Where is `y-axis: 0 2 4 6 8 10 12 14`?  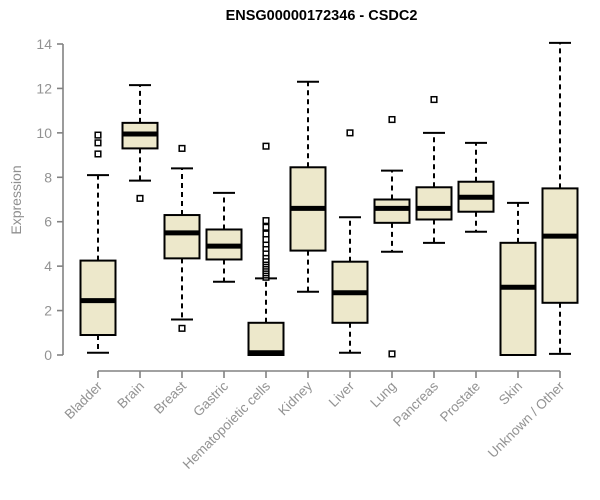
y-axis: 0 2 4 6 8 10 12 14 is located at coordinates (50, 199).